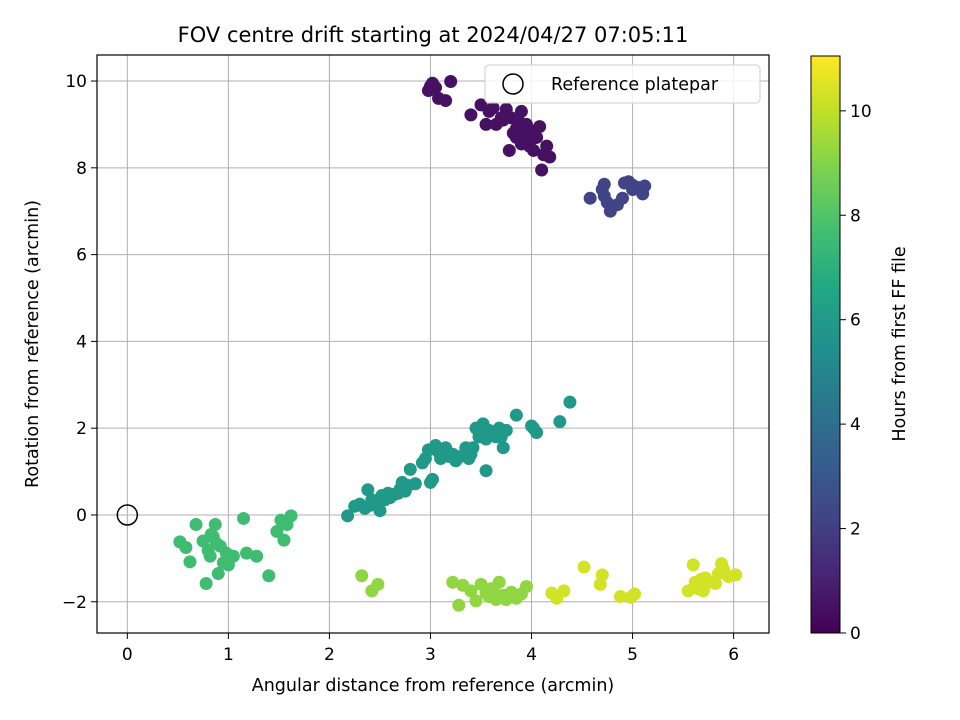  I want to click on colorbar-tick-label: 6, so click(855, 321).